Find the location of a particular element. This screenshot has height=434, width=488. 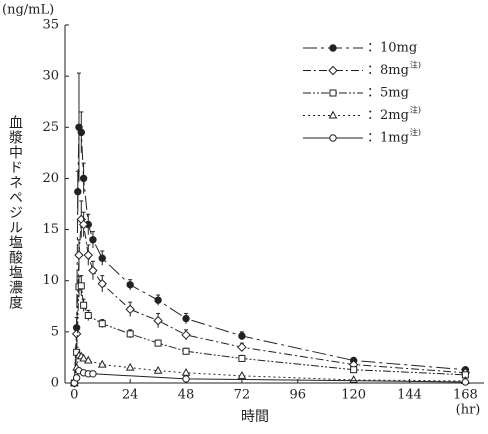

legend-label: ：5mg is located at coordinates (388, 93).